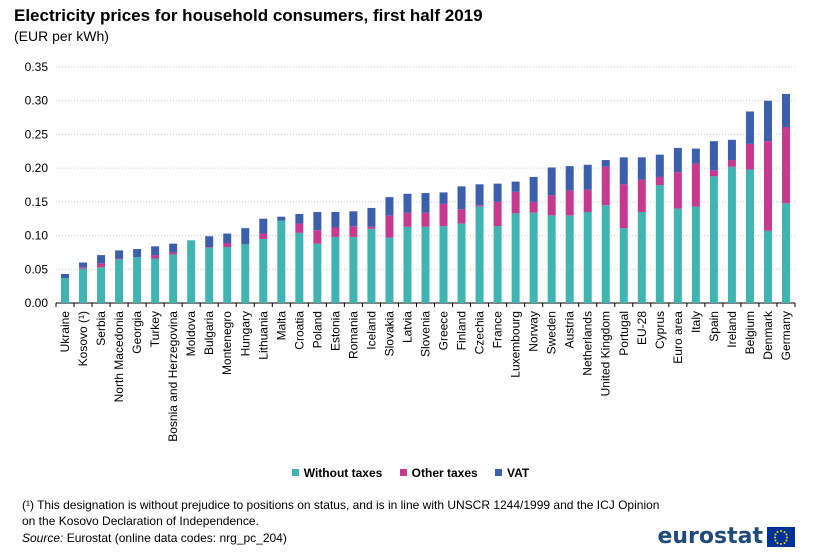 The image size is (821, 552). What do you see at coordinates (726, 536) in the screenshot?
I see `eurostat-logo: eurostat` at bounding box center [726, 536].